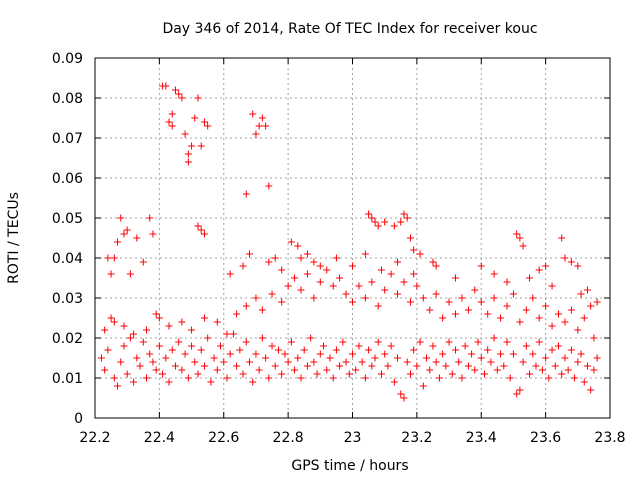 Image resolution: width=640 pixels, height=480 pixels. I want to click on x-tick-label: 23.8, so click(609, 438).